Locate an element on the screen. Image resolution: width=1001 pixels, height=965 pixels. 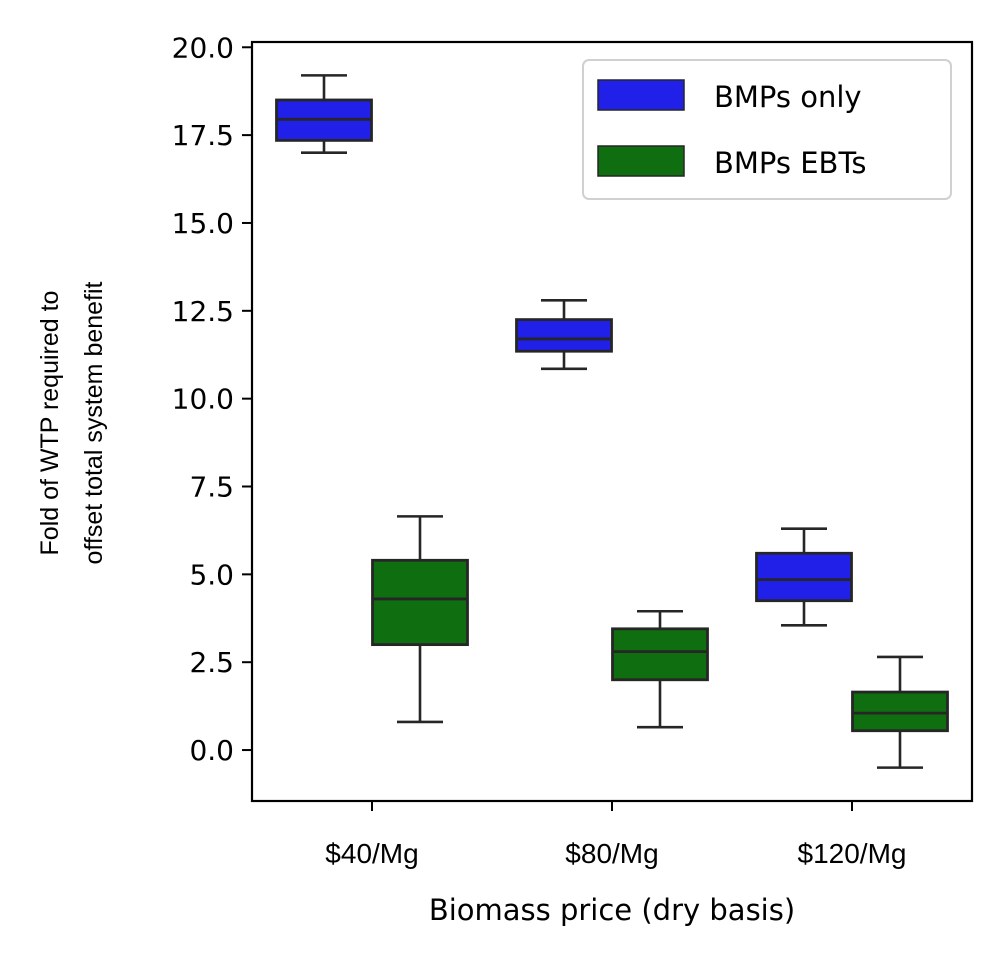
y-tick-label: 10.0 is located at coordinates (203, 399).